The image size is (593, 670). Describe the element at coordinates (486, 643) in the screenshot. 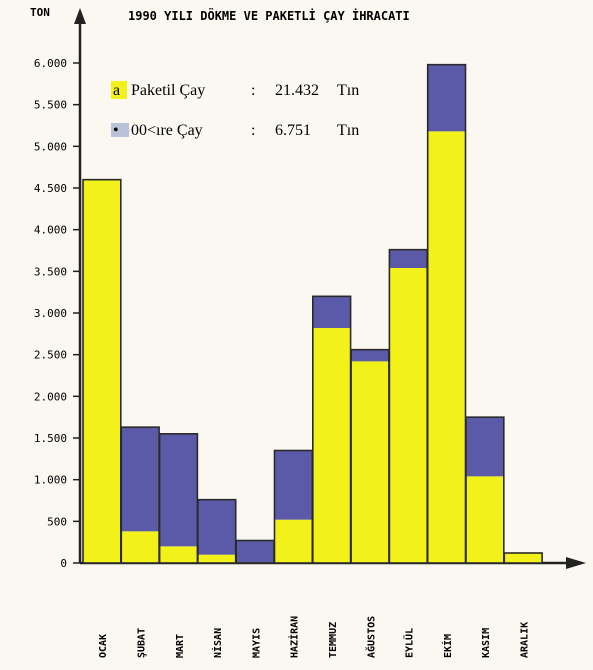

I see `x-category-label: KASIM` at that location.